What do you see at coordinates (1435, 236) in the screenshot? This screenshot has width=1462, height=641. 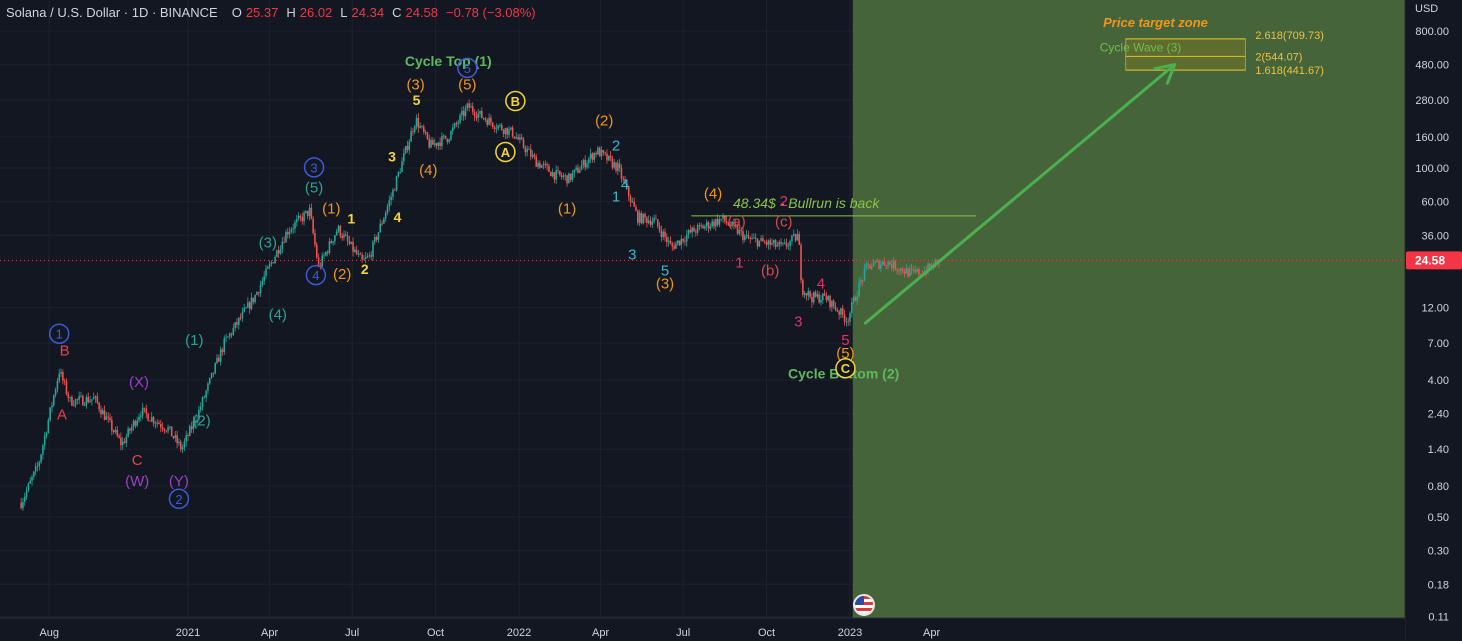 I see `price-tick-label: 36.00` at bounding box center [1435, 236].